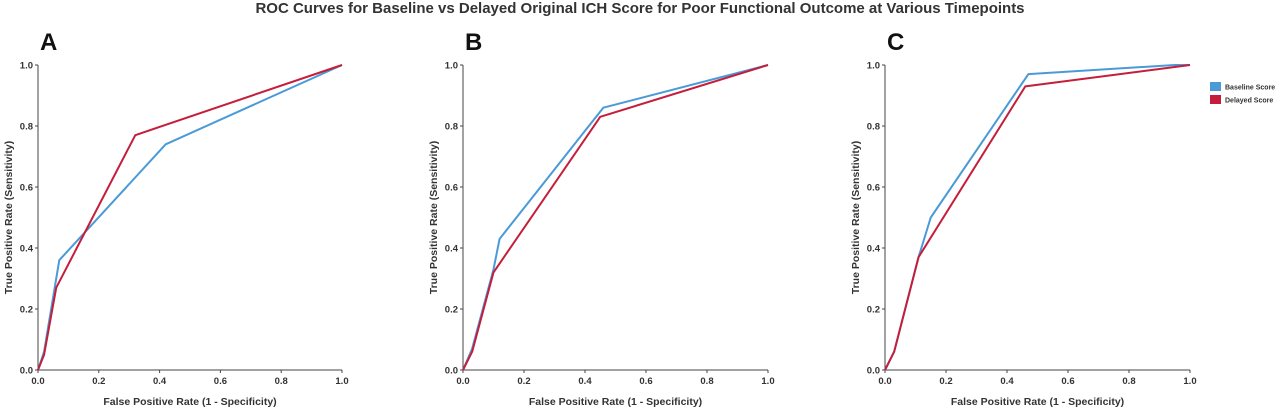 This screenshot has width=1280, height=407. Describe the element at coordinates (895, 42) in the screenshot. I see `panel-letter: C` at that location.